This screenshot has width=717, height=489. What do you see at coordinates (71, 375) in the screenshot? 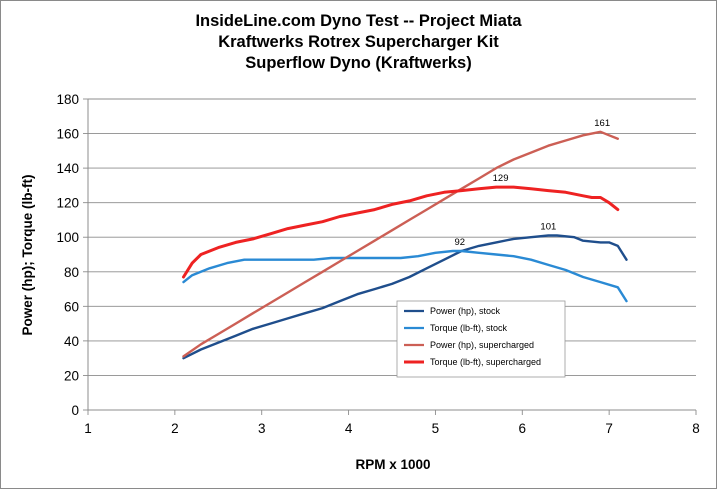
I see `y-tick-label: 20` at bounding box center [71, 375].